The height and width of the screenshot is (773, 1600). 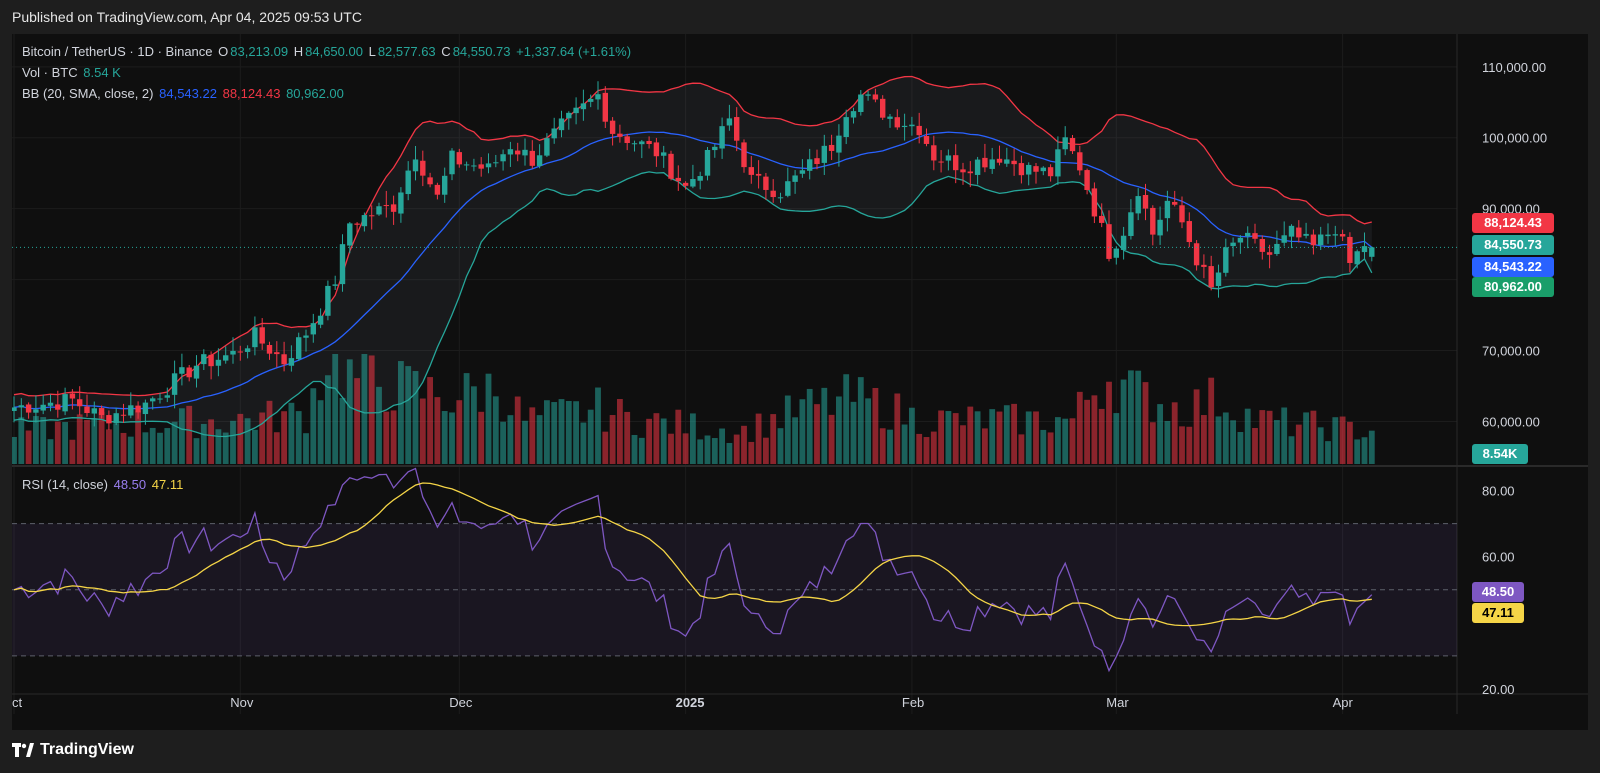 What do you see at coordinates (223, 51) in the screenshot?
I see `open-label: O` at bounding box center [223, 51].